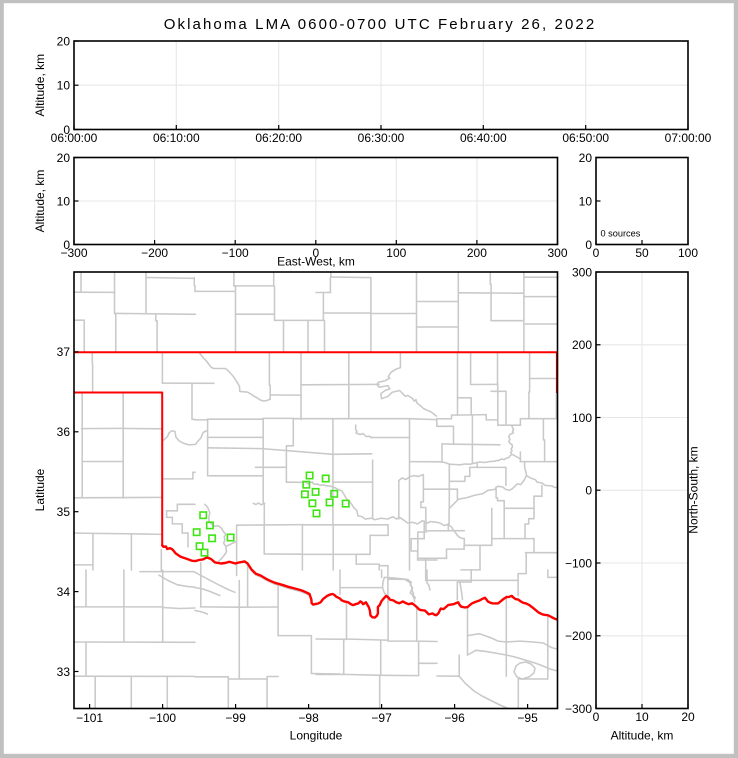 The image size is (738, 758). What do you see at coordinates (381, 718) in the screenshot?
I see `svg-text: −97` at bounding box center [381, 718].